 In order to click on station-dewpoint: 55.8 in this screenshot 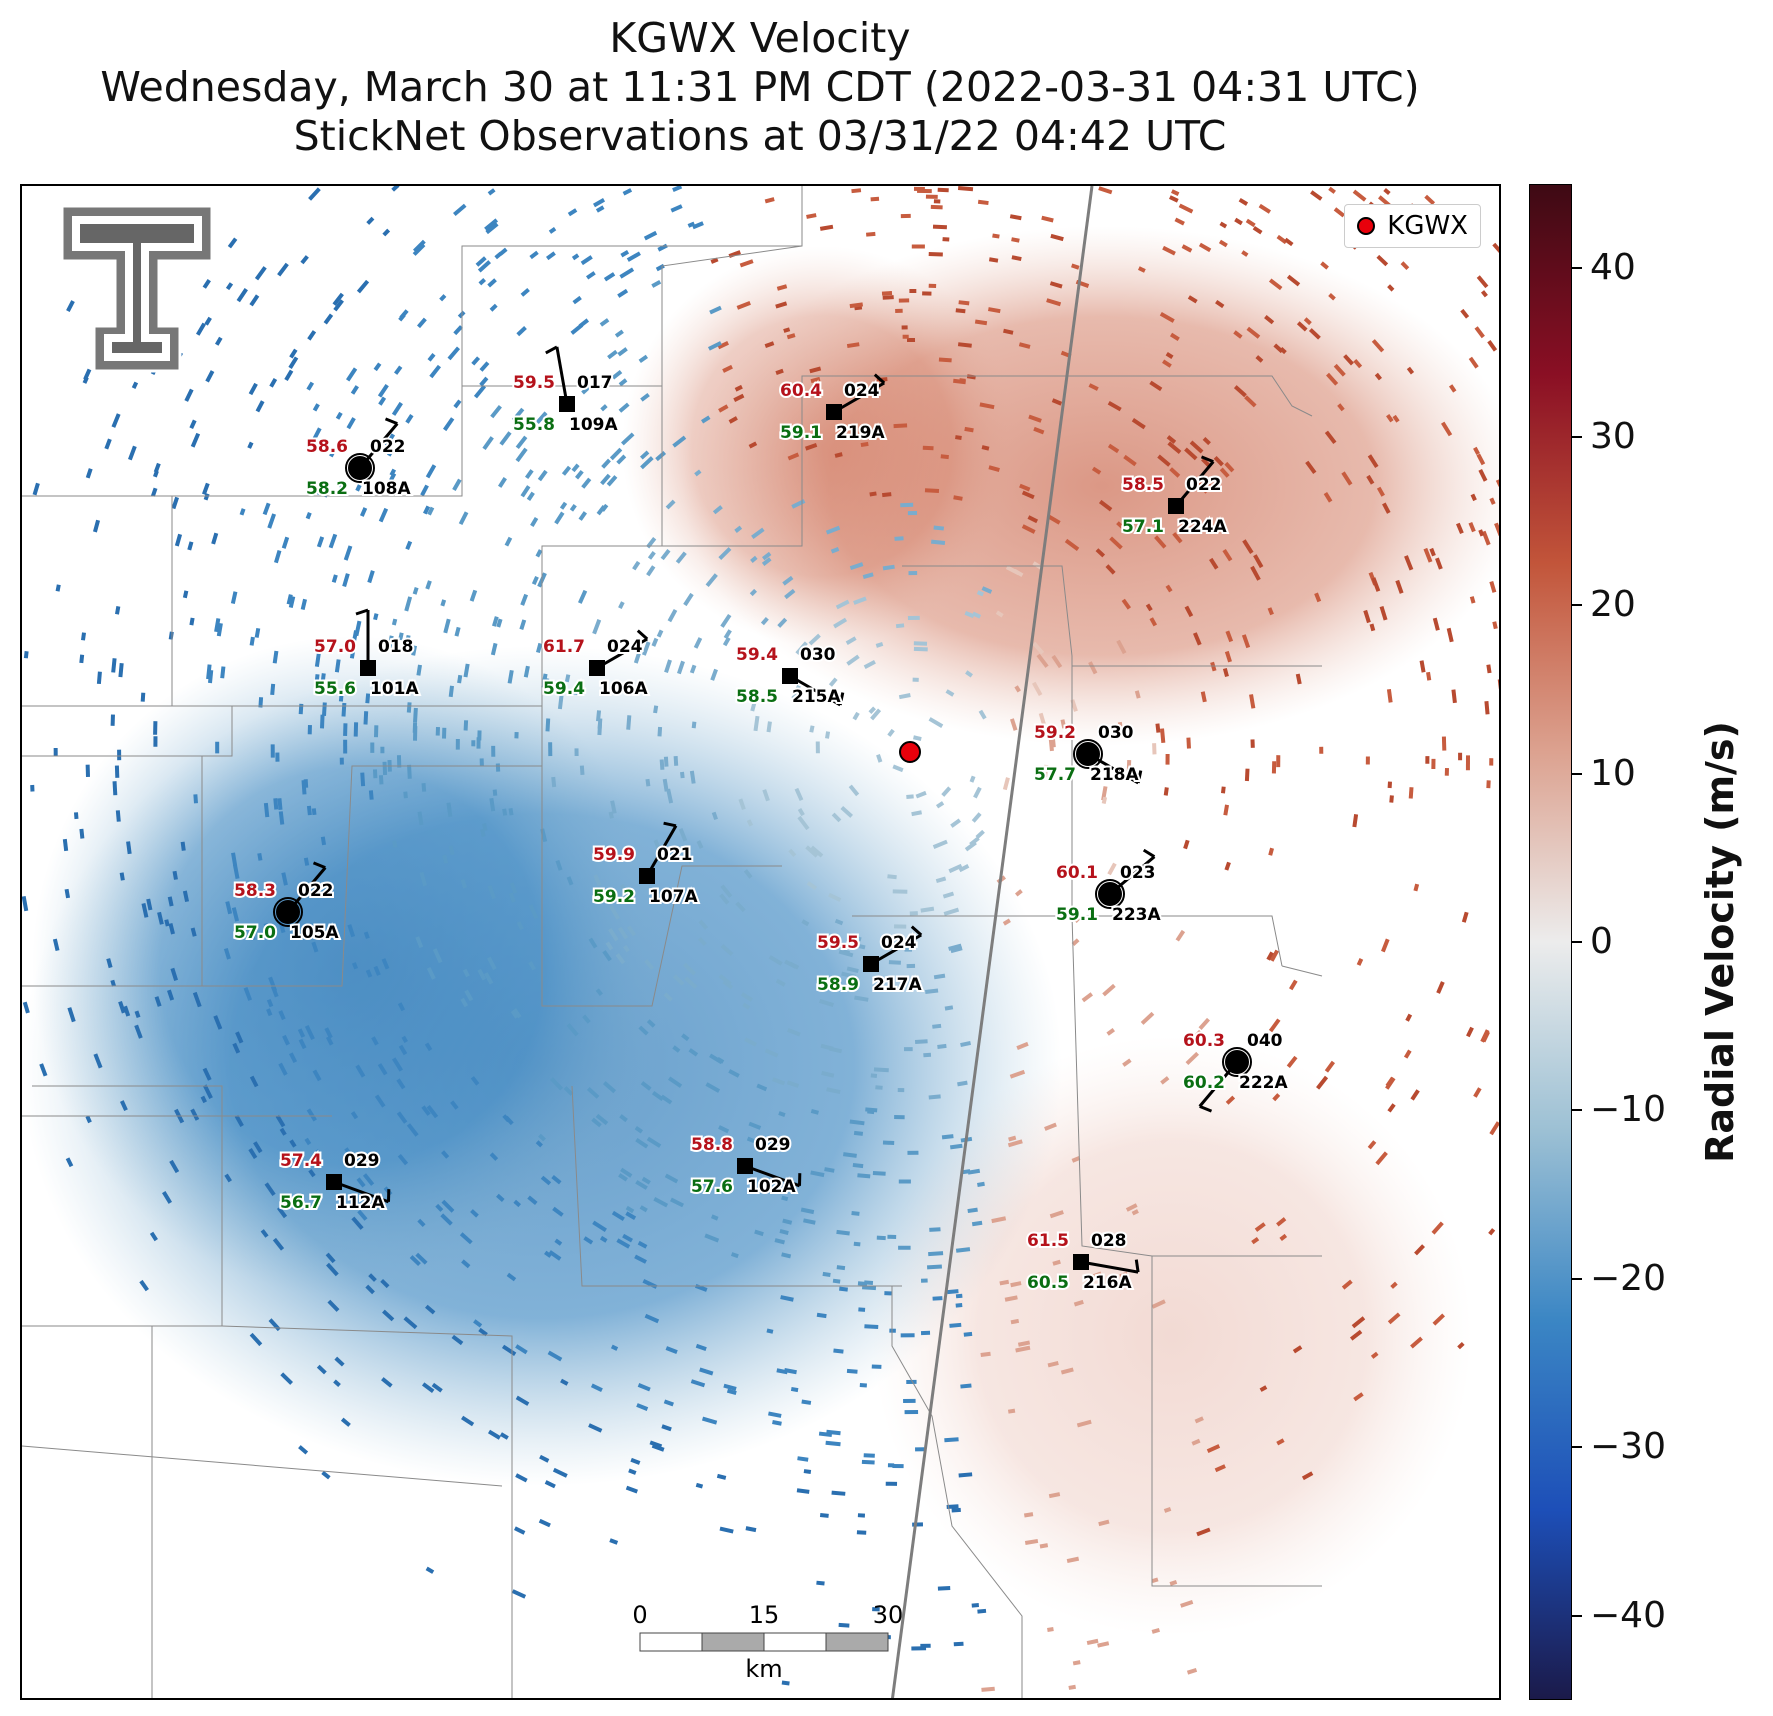, I will do `click(534, 425)`.